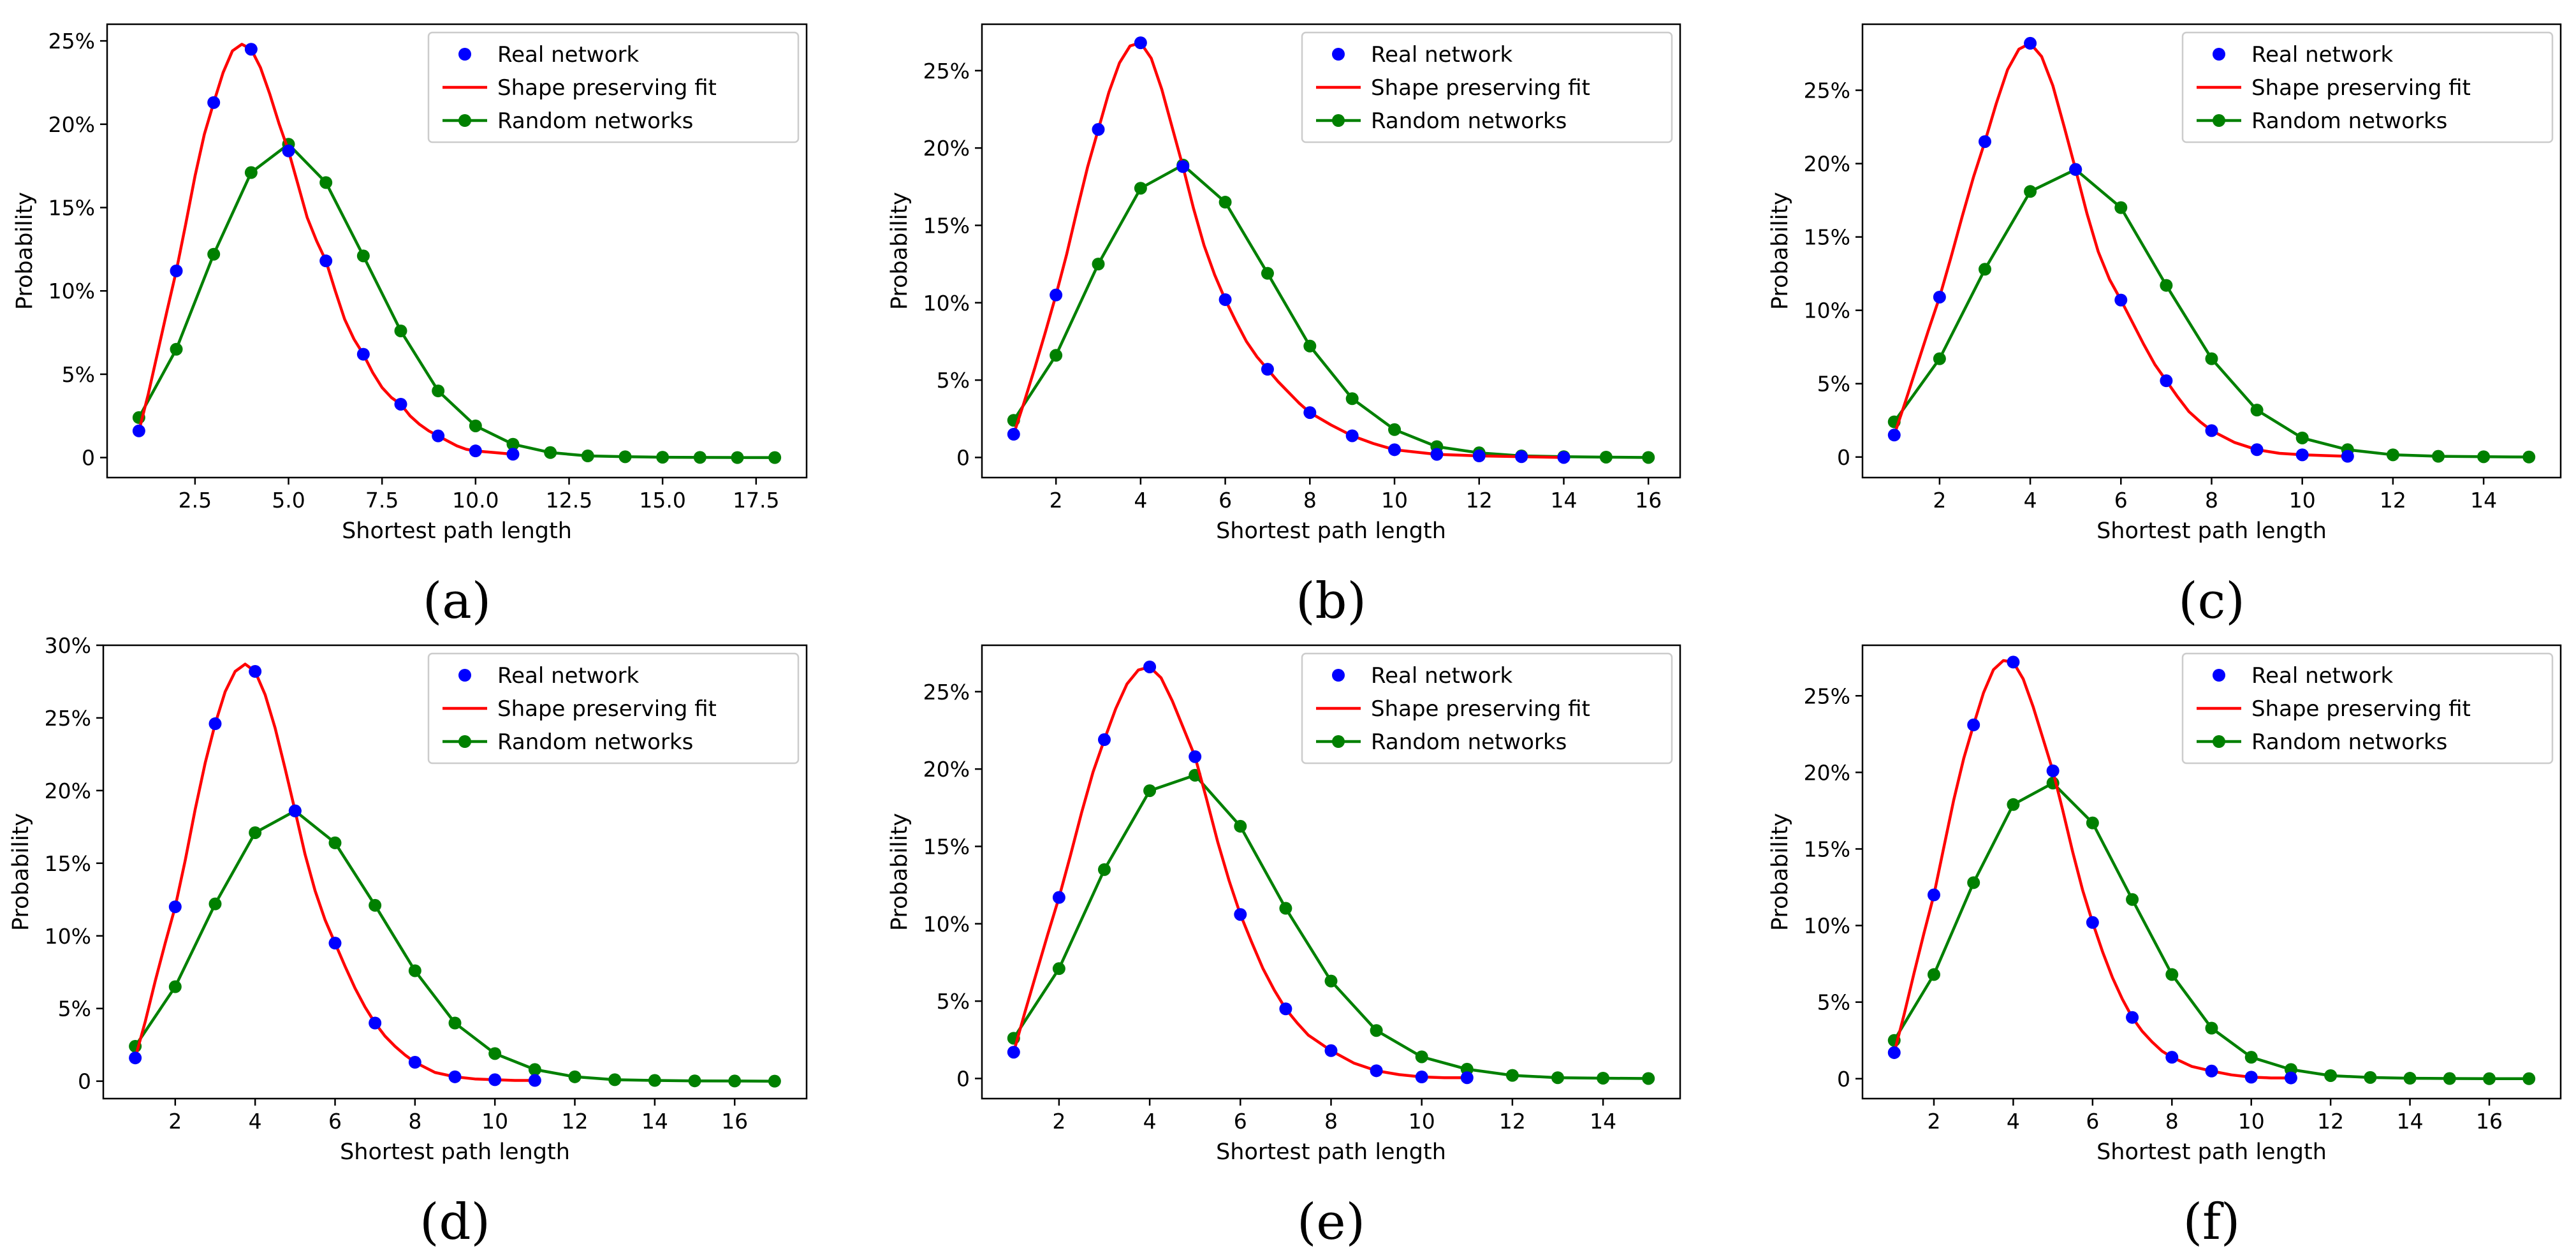 The image size is (2576, 1258). What do you see at coordinates (1480, 709) in the screenshot?
I see `legend-fit-label: Shape preserving fit` at bounding box center [1480, 709].